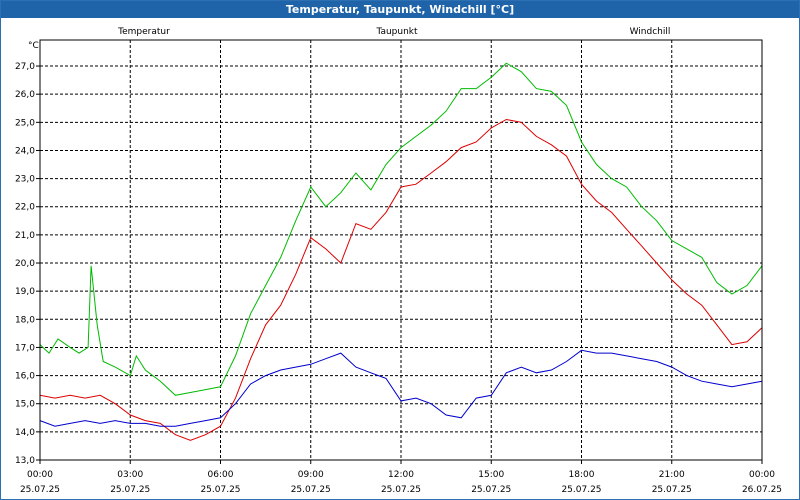 Image resolution: width=800 pixels, height=500 pixels. I want to click on x-tick-time: 15:00, so click(491, 475).